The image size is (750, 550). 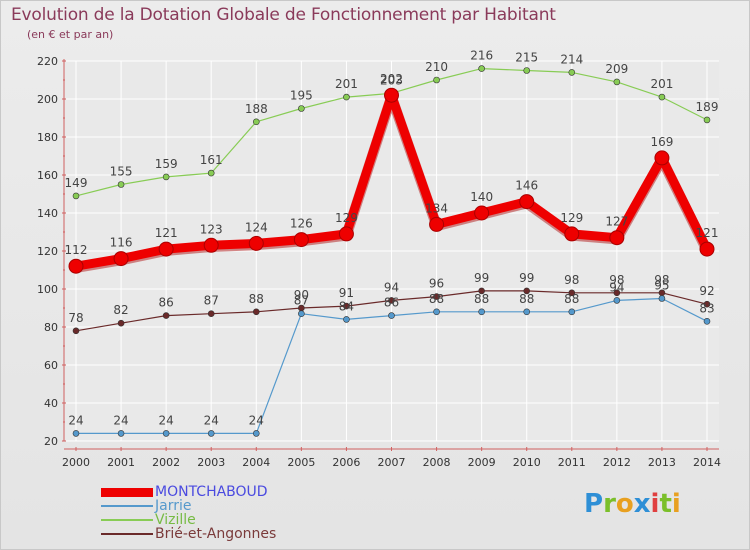 I want to click on logo-letter: i, so click(x=676, y=504).